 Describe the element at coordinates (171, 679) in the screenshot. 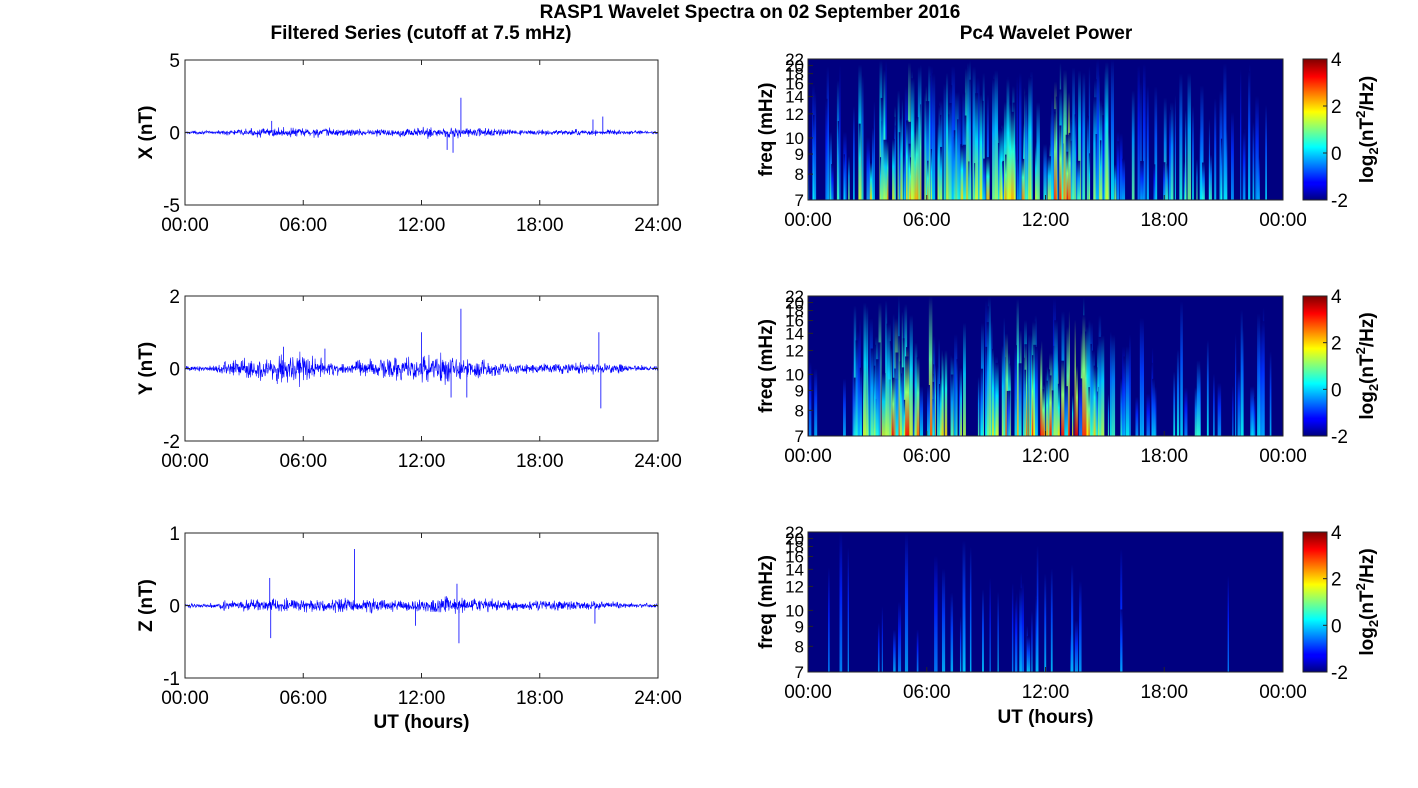

I see `y-tick-label-z-0: -1` at that location.